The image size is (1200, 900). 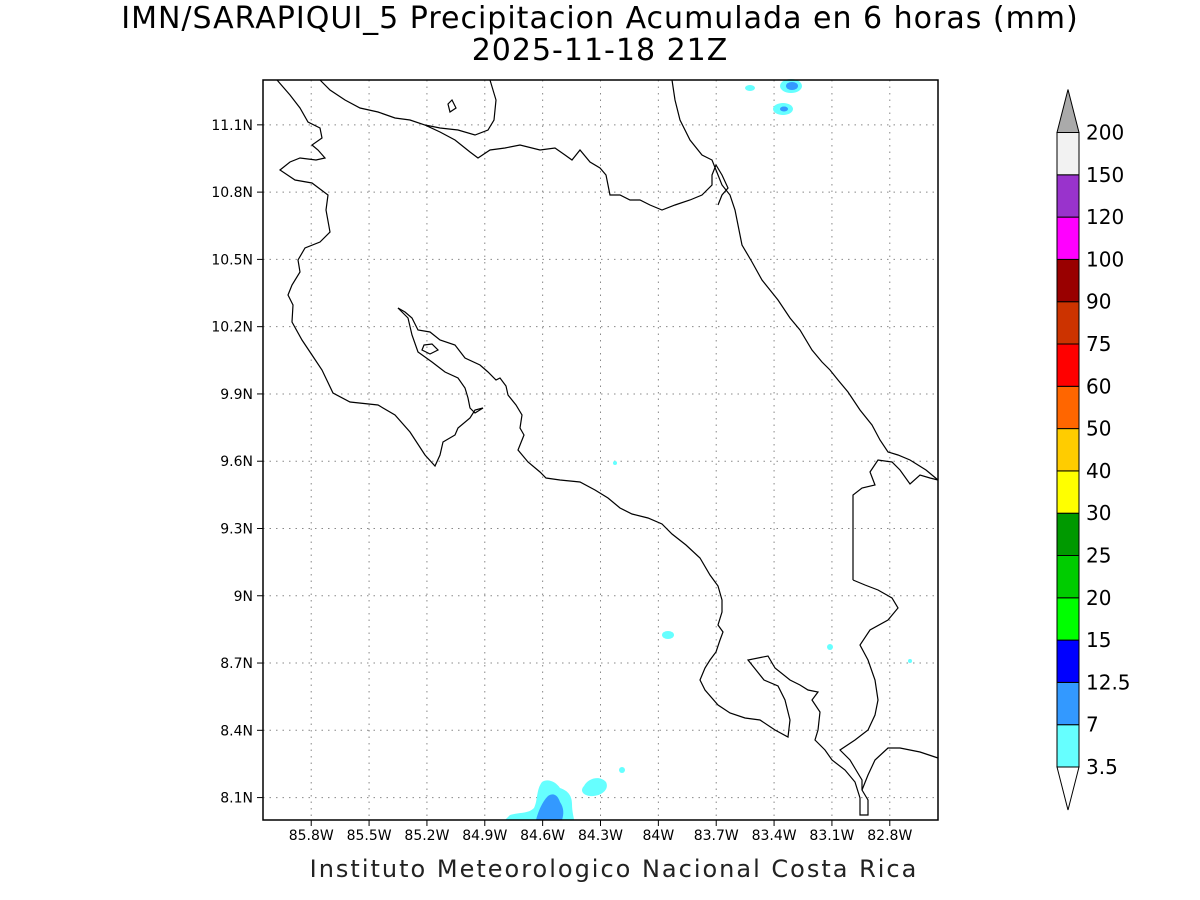 I want to click on osa-peninsula-coast, so click(x=900, y=769).